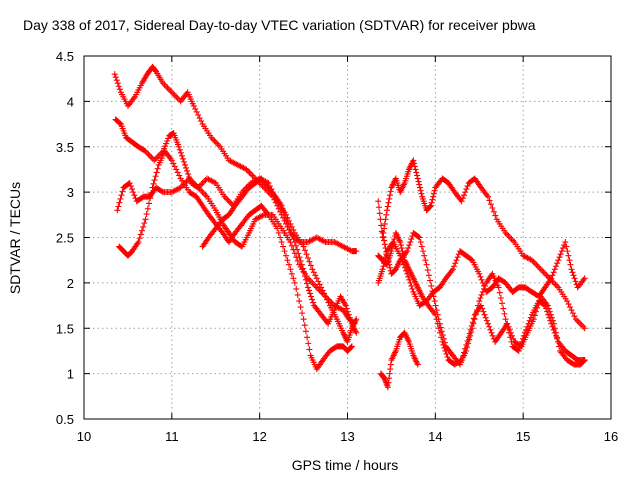 The image size is (640, 480). Describe the element at coordinates (435, 436) in the screenshot. I see `x-tick-label: 14` at that location.